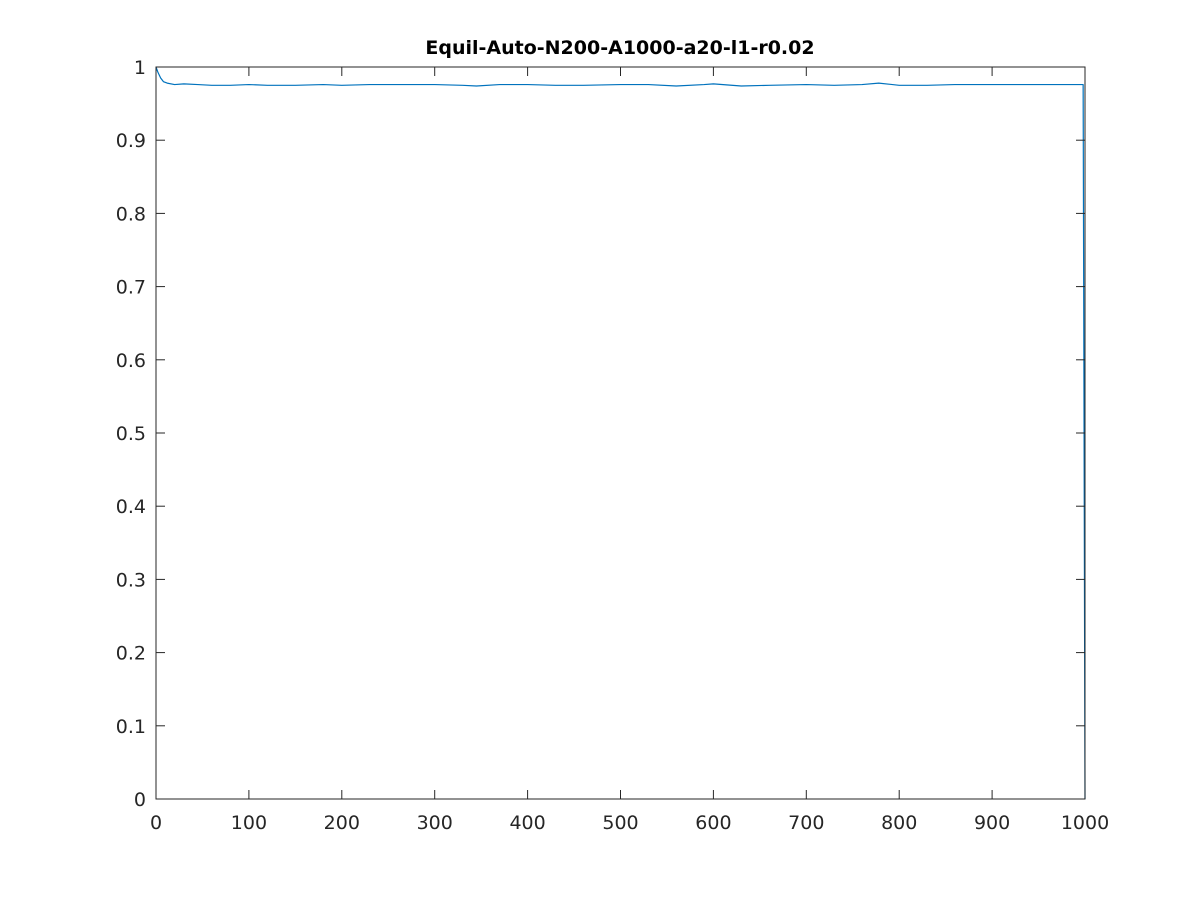  What do you see at coordinates (131, 434) in the screenshot?
I see `y-tick-label: 0.5` at bounding box center [131, 434].